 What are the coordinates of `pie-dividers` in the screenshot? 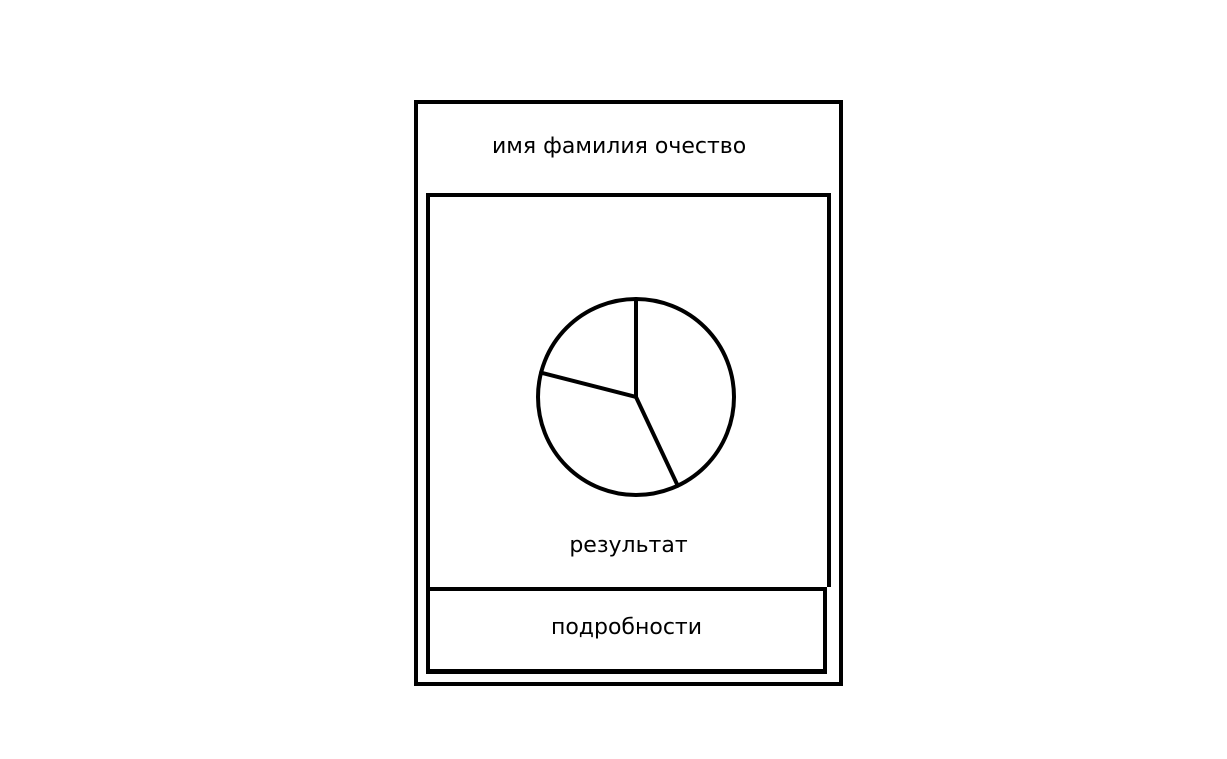 It's located at (609, 392).